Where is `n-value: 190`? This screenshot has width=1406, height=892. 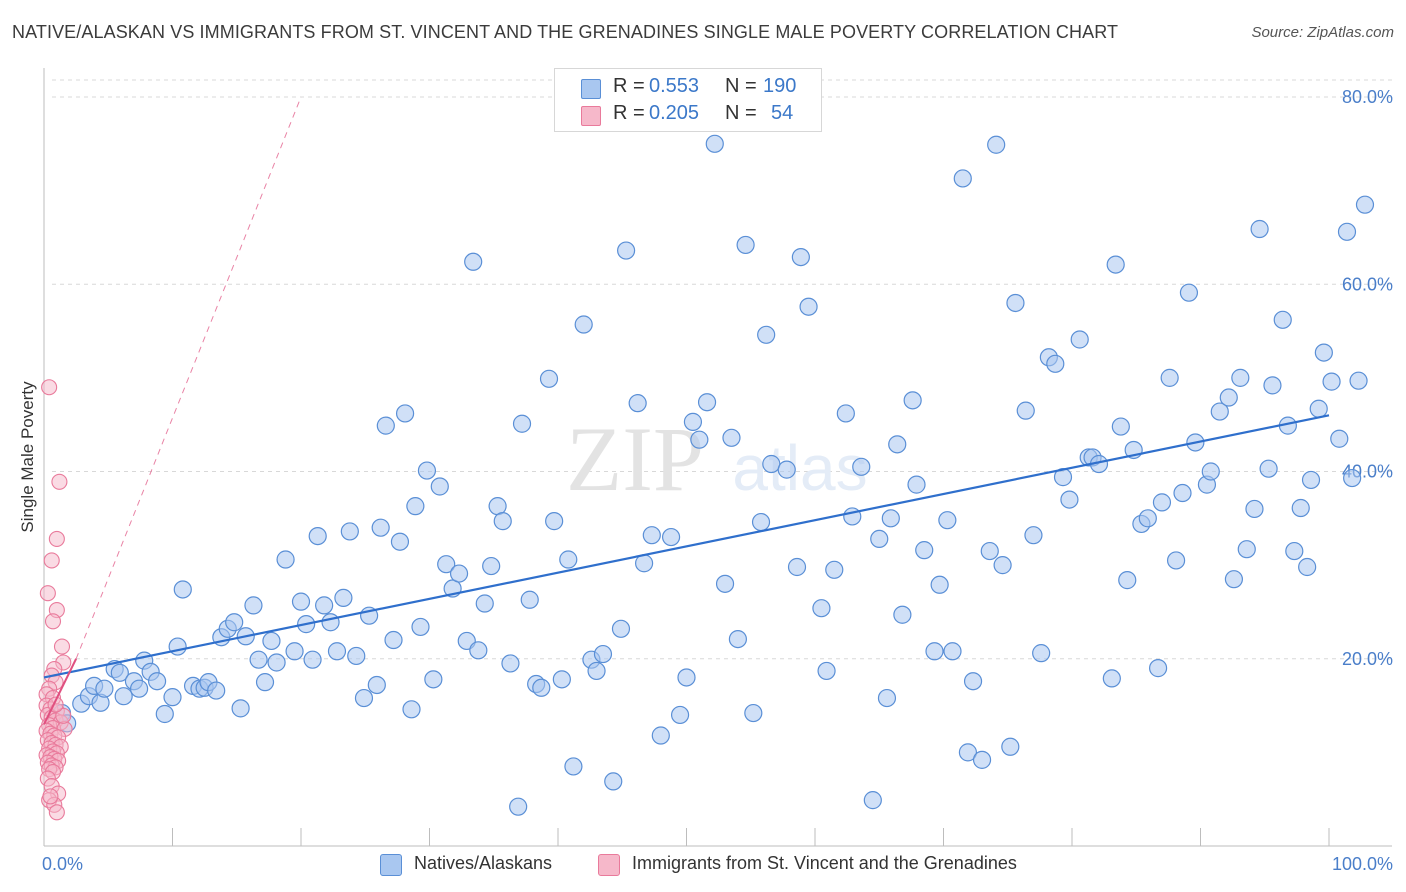
n-value: 190 is located at coordinates (780, 86).